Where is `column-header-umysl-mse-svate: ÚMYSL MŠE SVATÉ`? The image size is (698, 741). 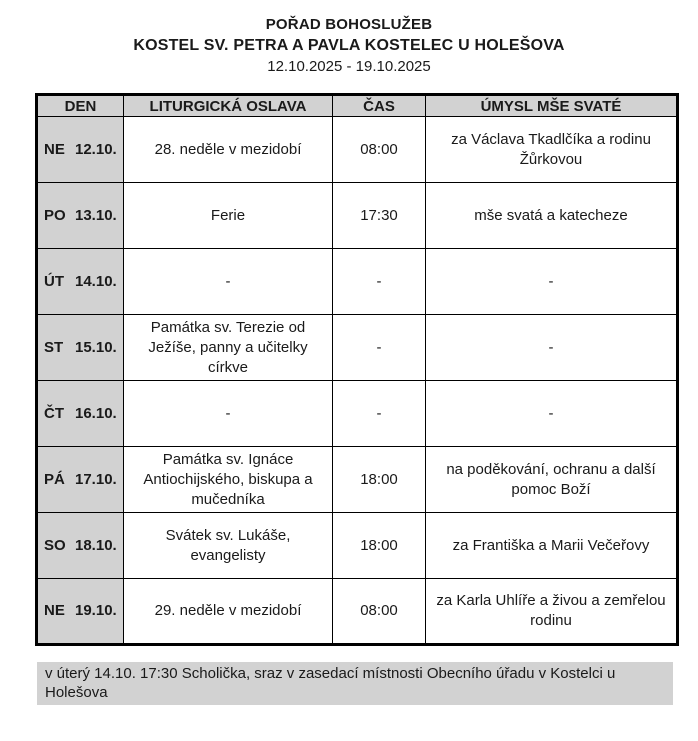
column-header-umysl-mse-svate: ÚMYSL MŠE SVATÉ is located at coordinates (551, 105).